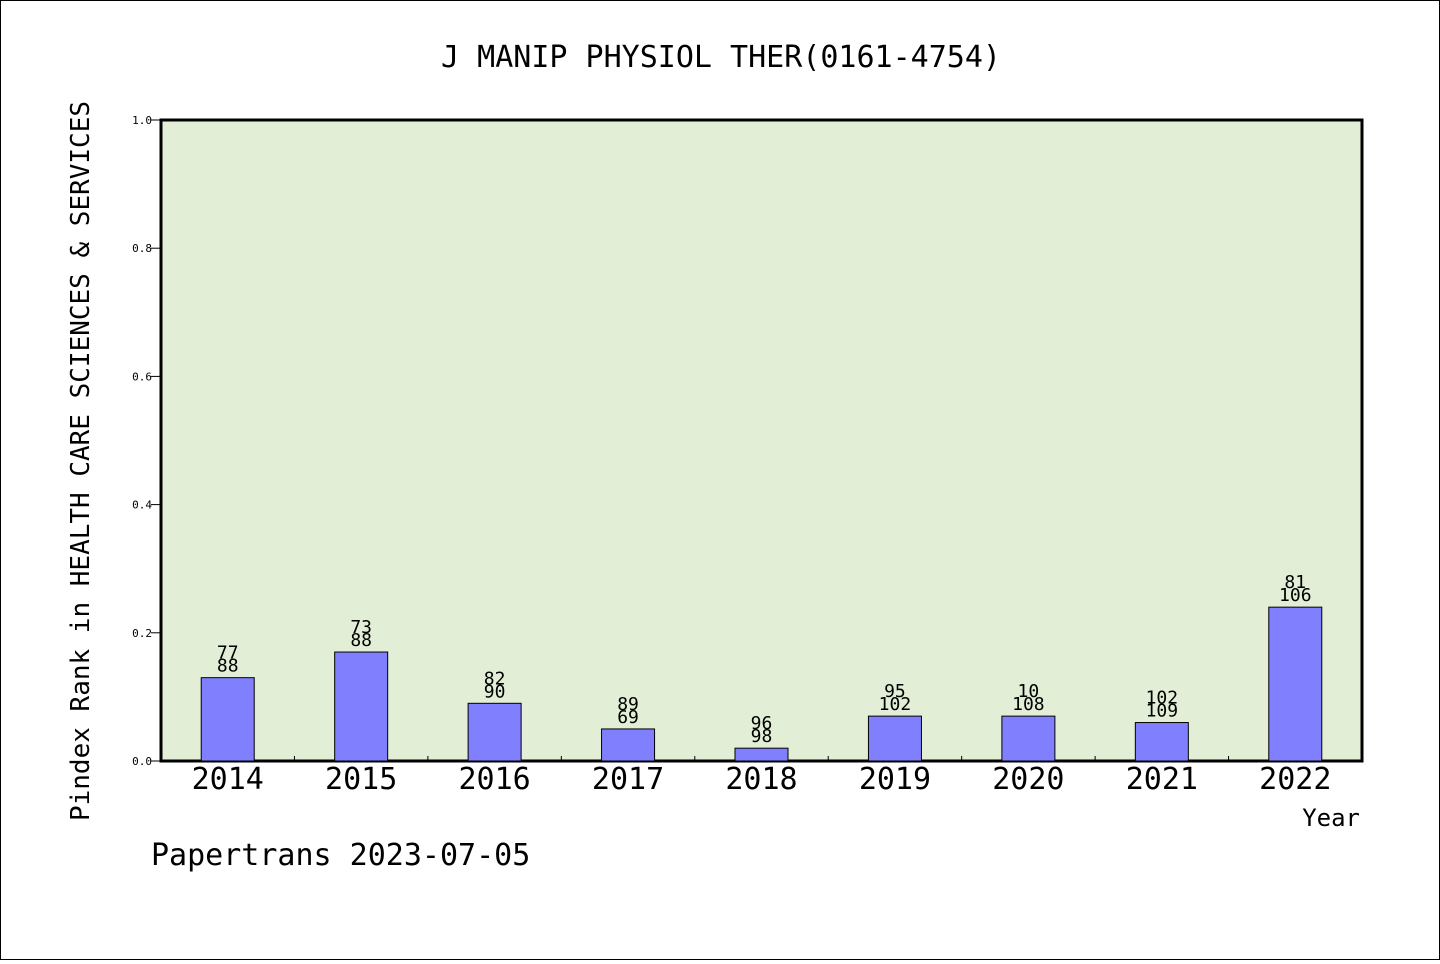 The width and height of the screenshot is (1440, 964). I want to click on data-label-top: 96, so click(762, 723).